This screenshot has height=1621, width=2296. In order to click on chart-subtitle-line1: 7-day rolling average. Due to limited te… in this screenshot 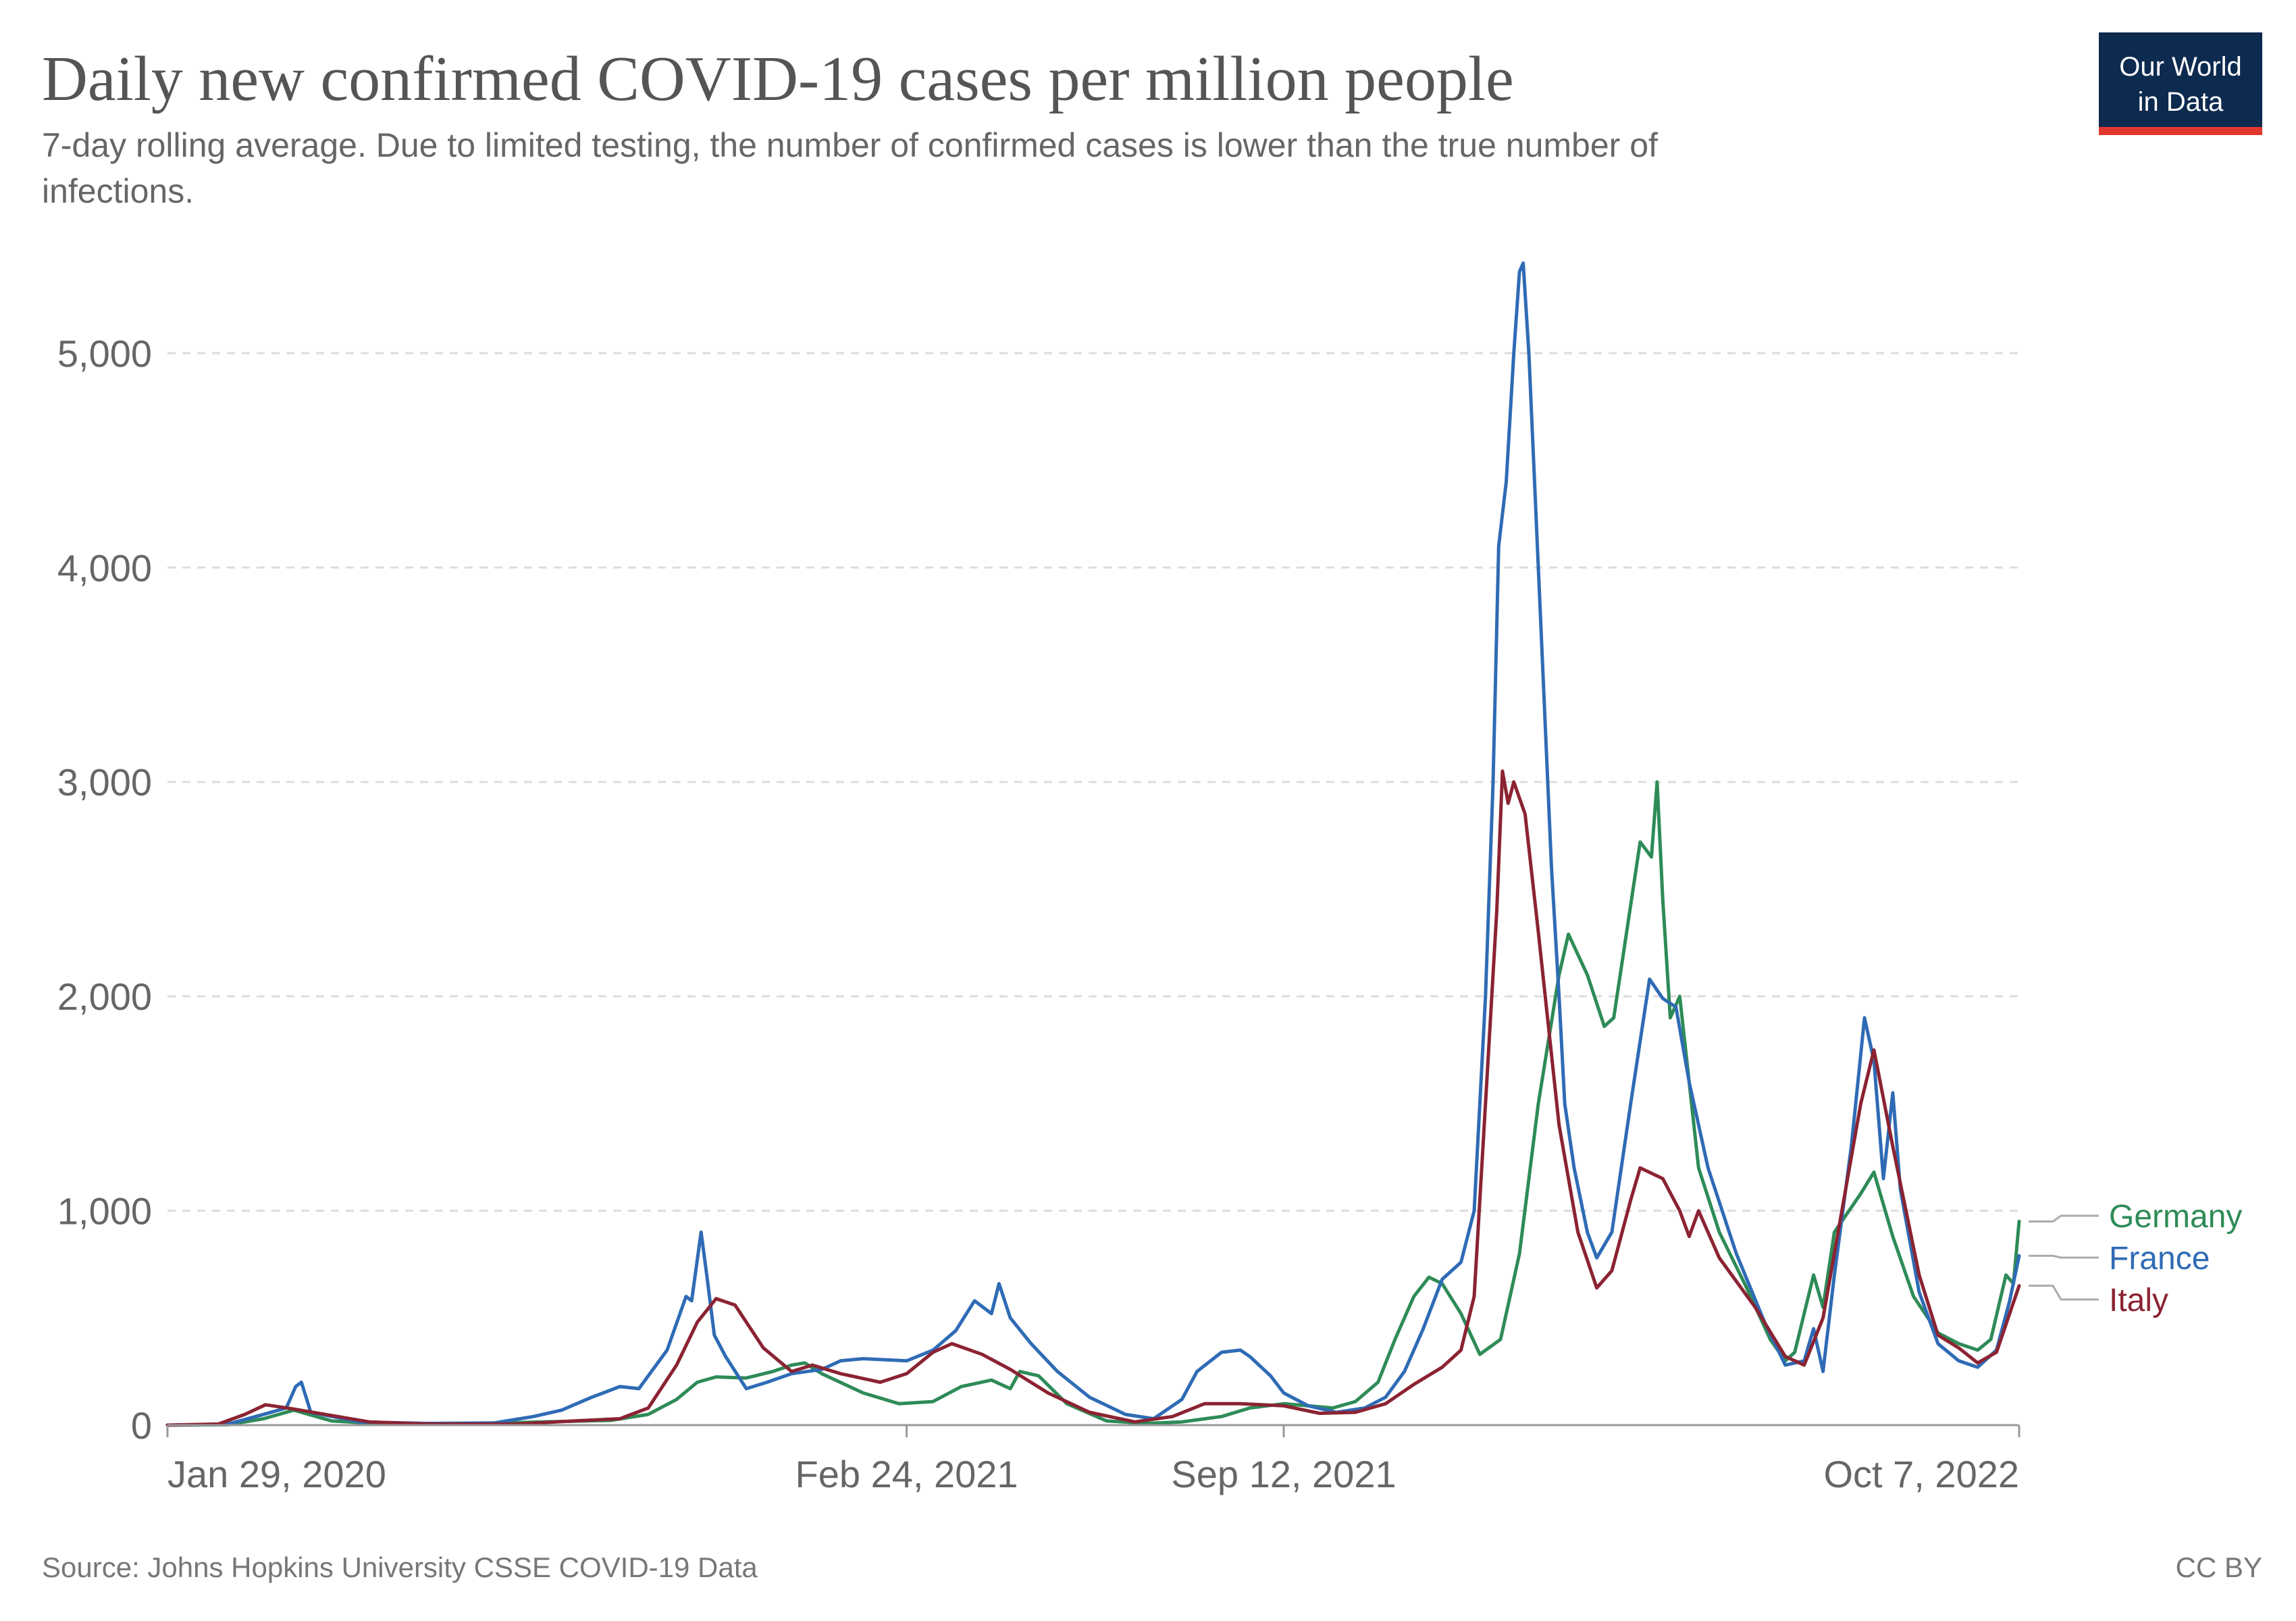, I will do `click(850, 145)`.